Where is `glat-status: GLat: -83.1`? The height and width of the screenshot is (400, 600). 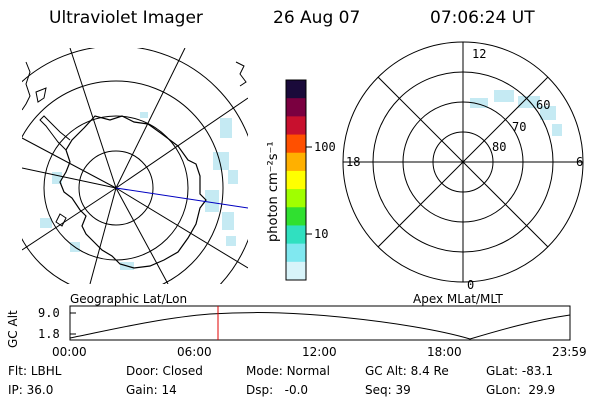
glat-status: GLat: -83.1 is located at coordinates (519, 371).